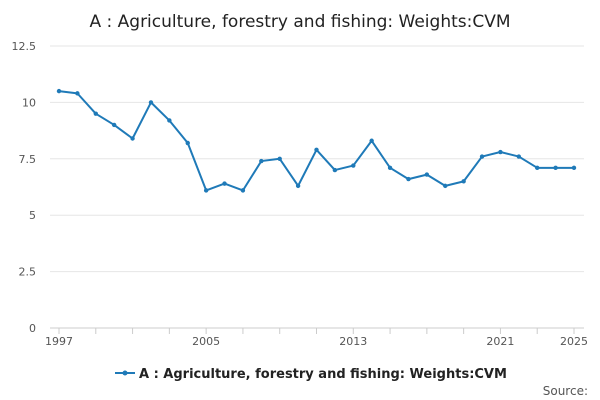 This screenshot has width=600, height=400. Describe the element at coordinates (32, 328) in the screenshot. I see `y-tick-label: 0` at that location.